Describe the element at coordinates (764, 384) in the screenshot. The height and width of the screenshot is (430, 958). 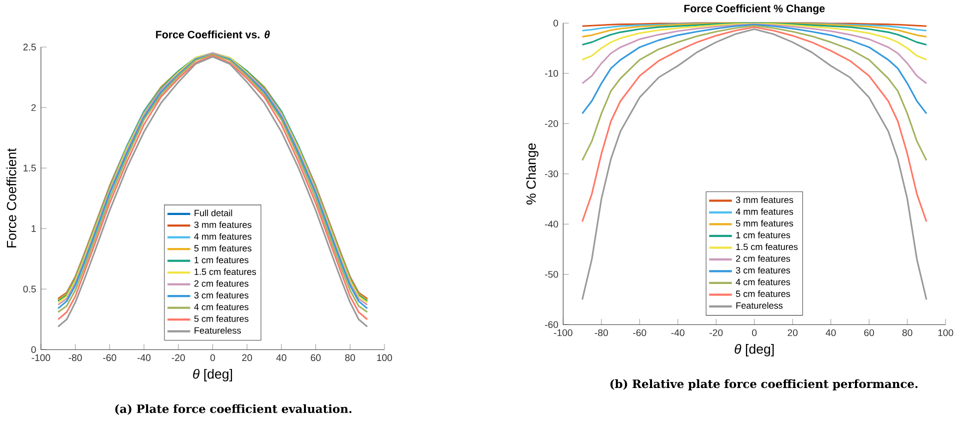
I see `text: (b) Relative plate force coefficient performance.` at that location.